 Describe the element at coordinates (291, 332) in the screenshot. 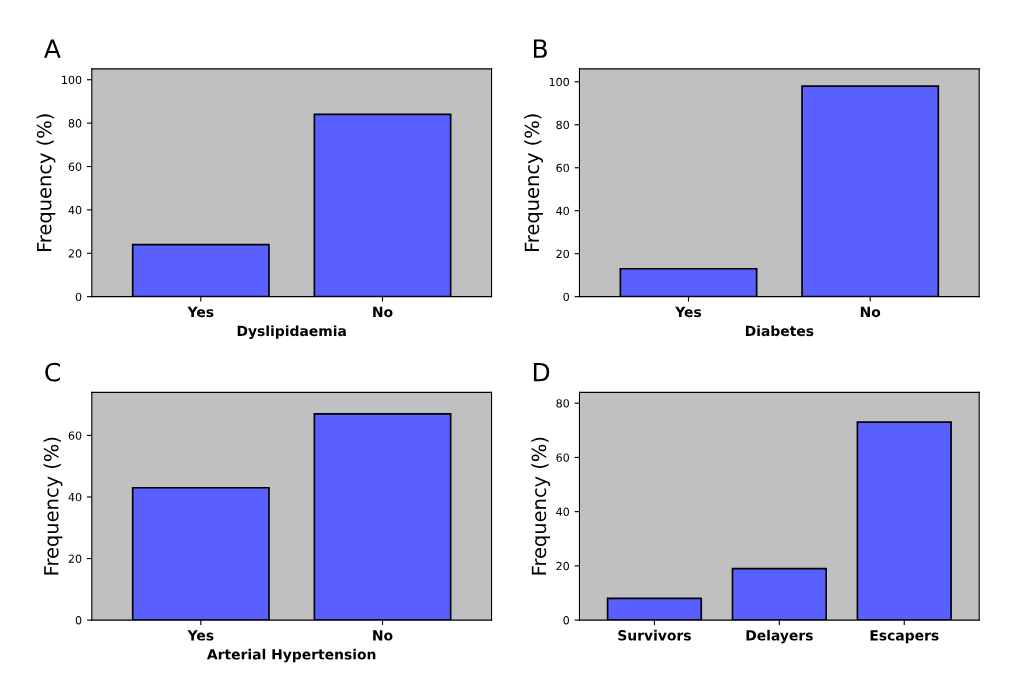

I see `x-axis-title: Dyslipidaemia` at that location.